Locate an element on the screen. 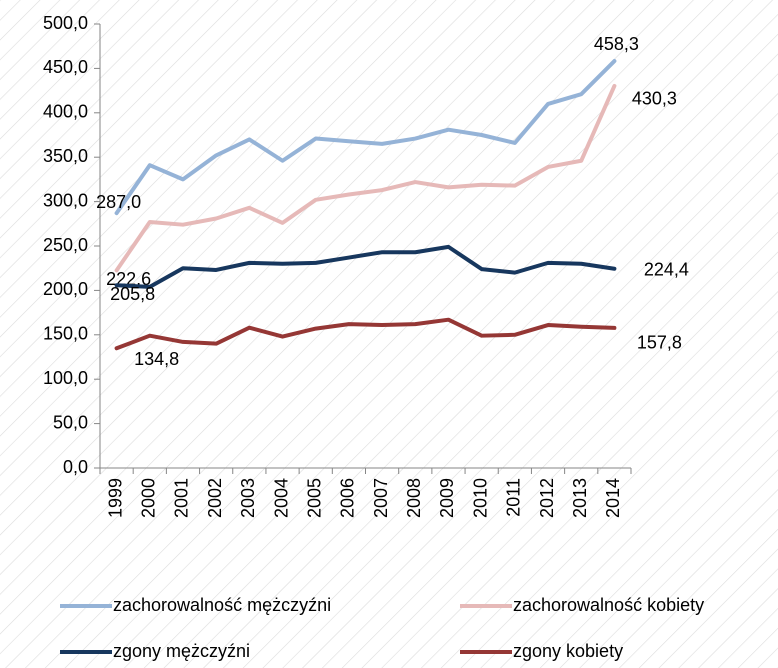 The width and height of the screenshot is (778, 668). y-tick-label: 450,0 is located at coordinates (65, 67).